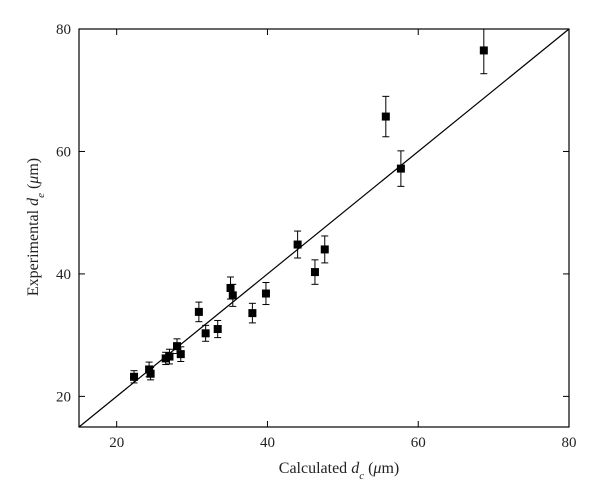 Image resolution: width=600 pixels, height=503 pixels. What do you see at coordinates (267, 443) in the screenshot?
I see `x-tick-label: 40` at bounding box center [267, 443].